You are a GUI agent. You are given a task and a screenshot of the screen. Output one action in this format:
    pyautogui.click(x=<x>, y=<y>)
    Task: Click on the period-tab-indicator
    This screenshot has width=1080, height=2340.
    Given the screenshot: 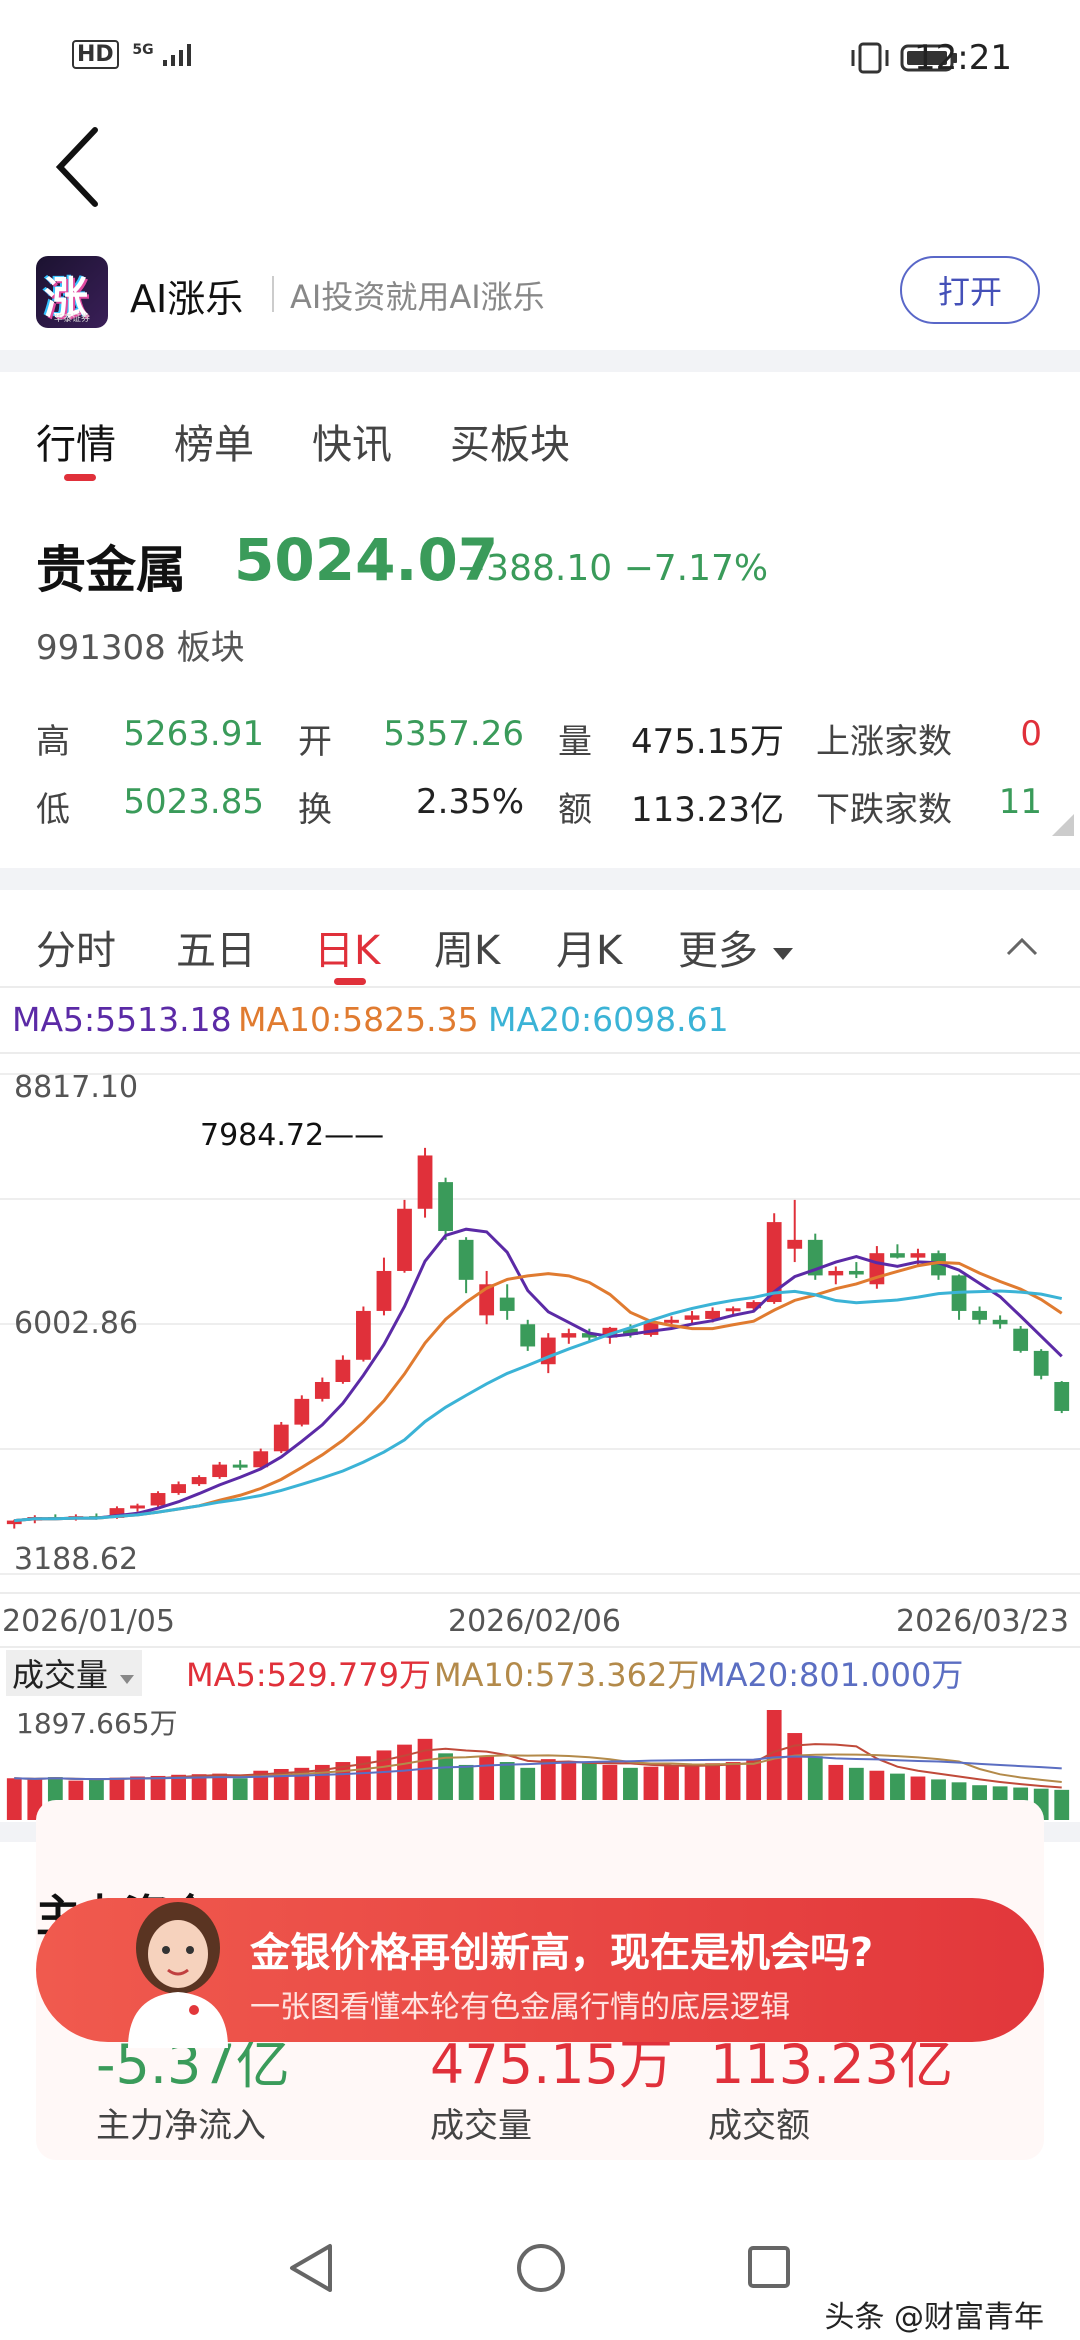 What is the action you would take?
    pyautogui.click(x=350, y=981)
    